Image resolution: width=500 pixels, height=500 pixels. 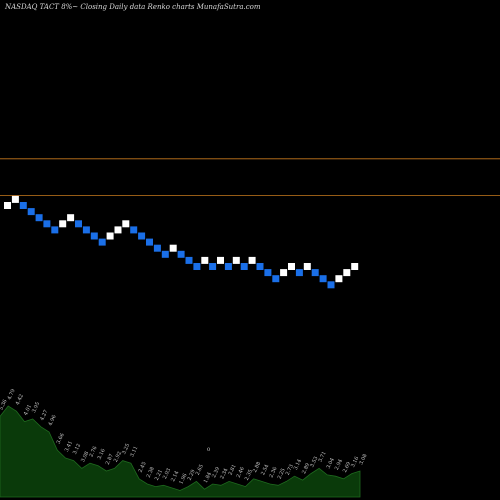 I want to click on volume-label-5: 4.27, so click(x=44, y=415).